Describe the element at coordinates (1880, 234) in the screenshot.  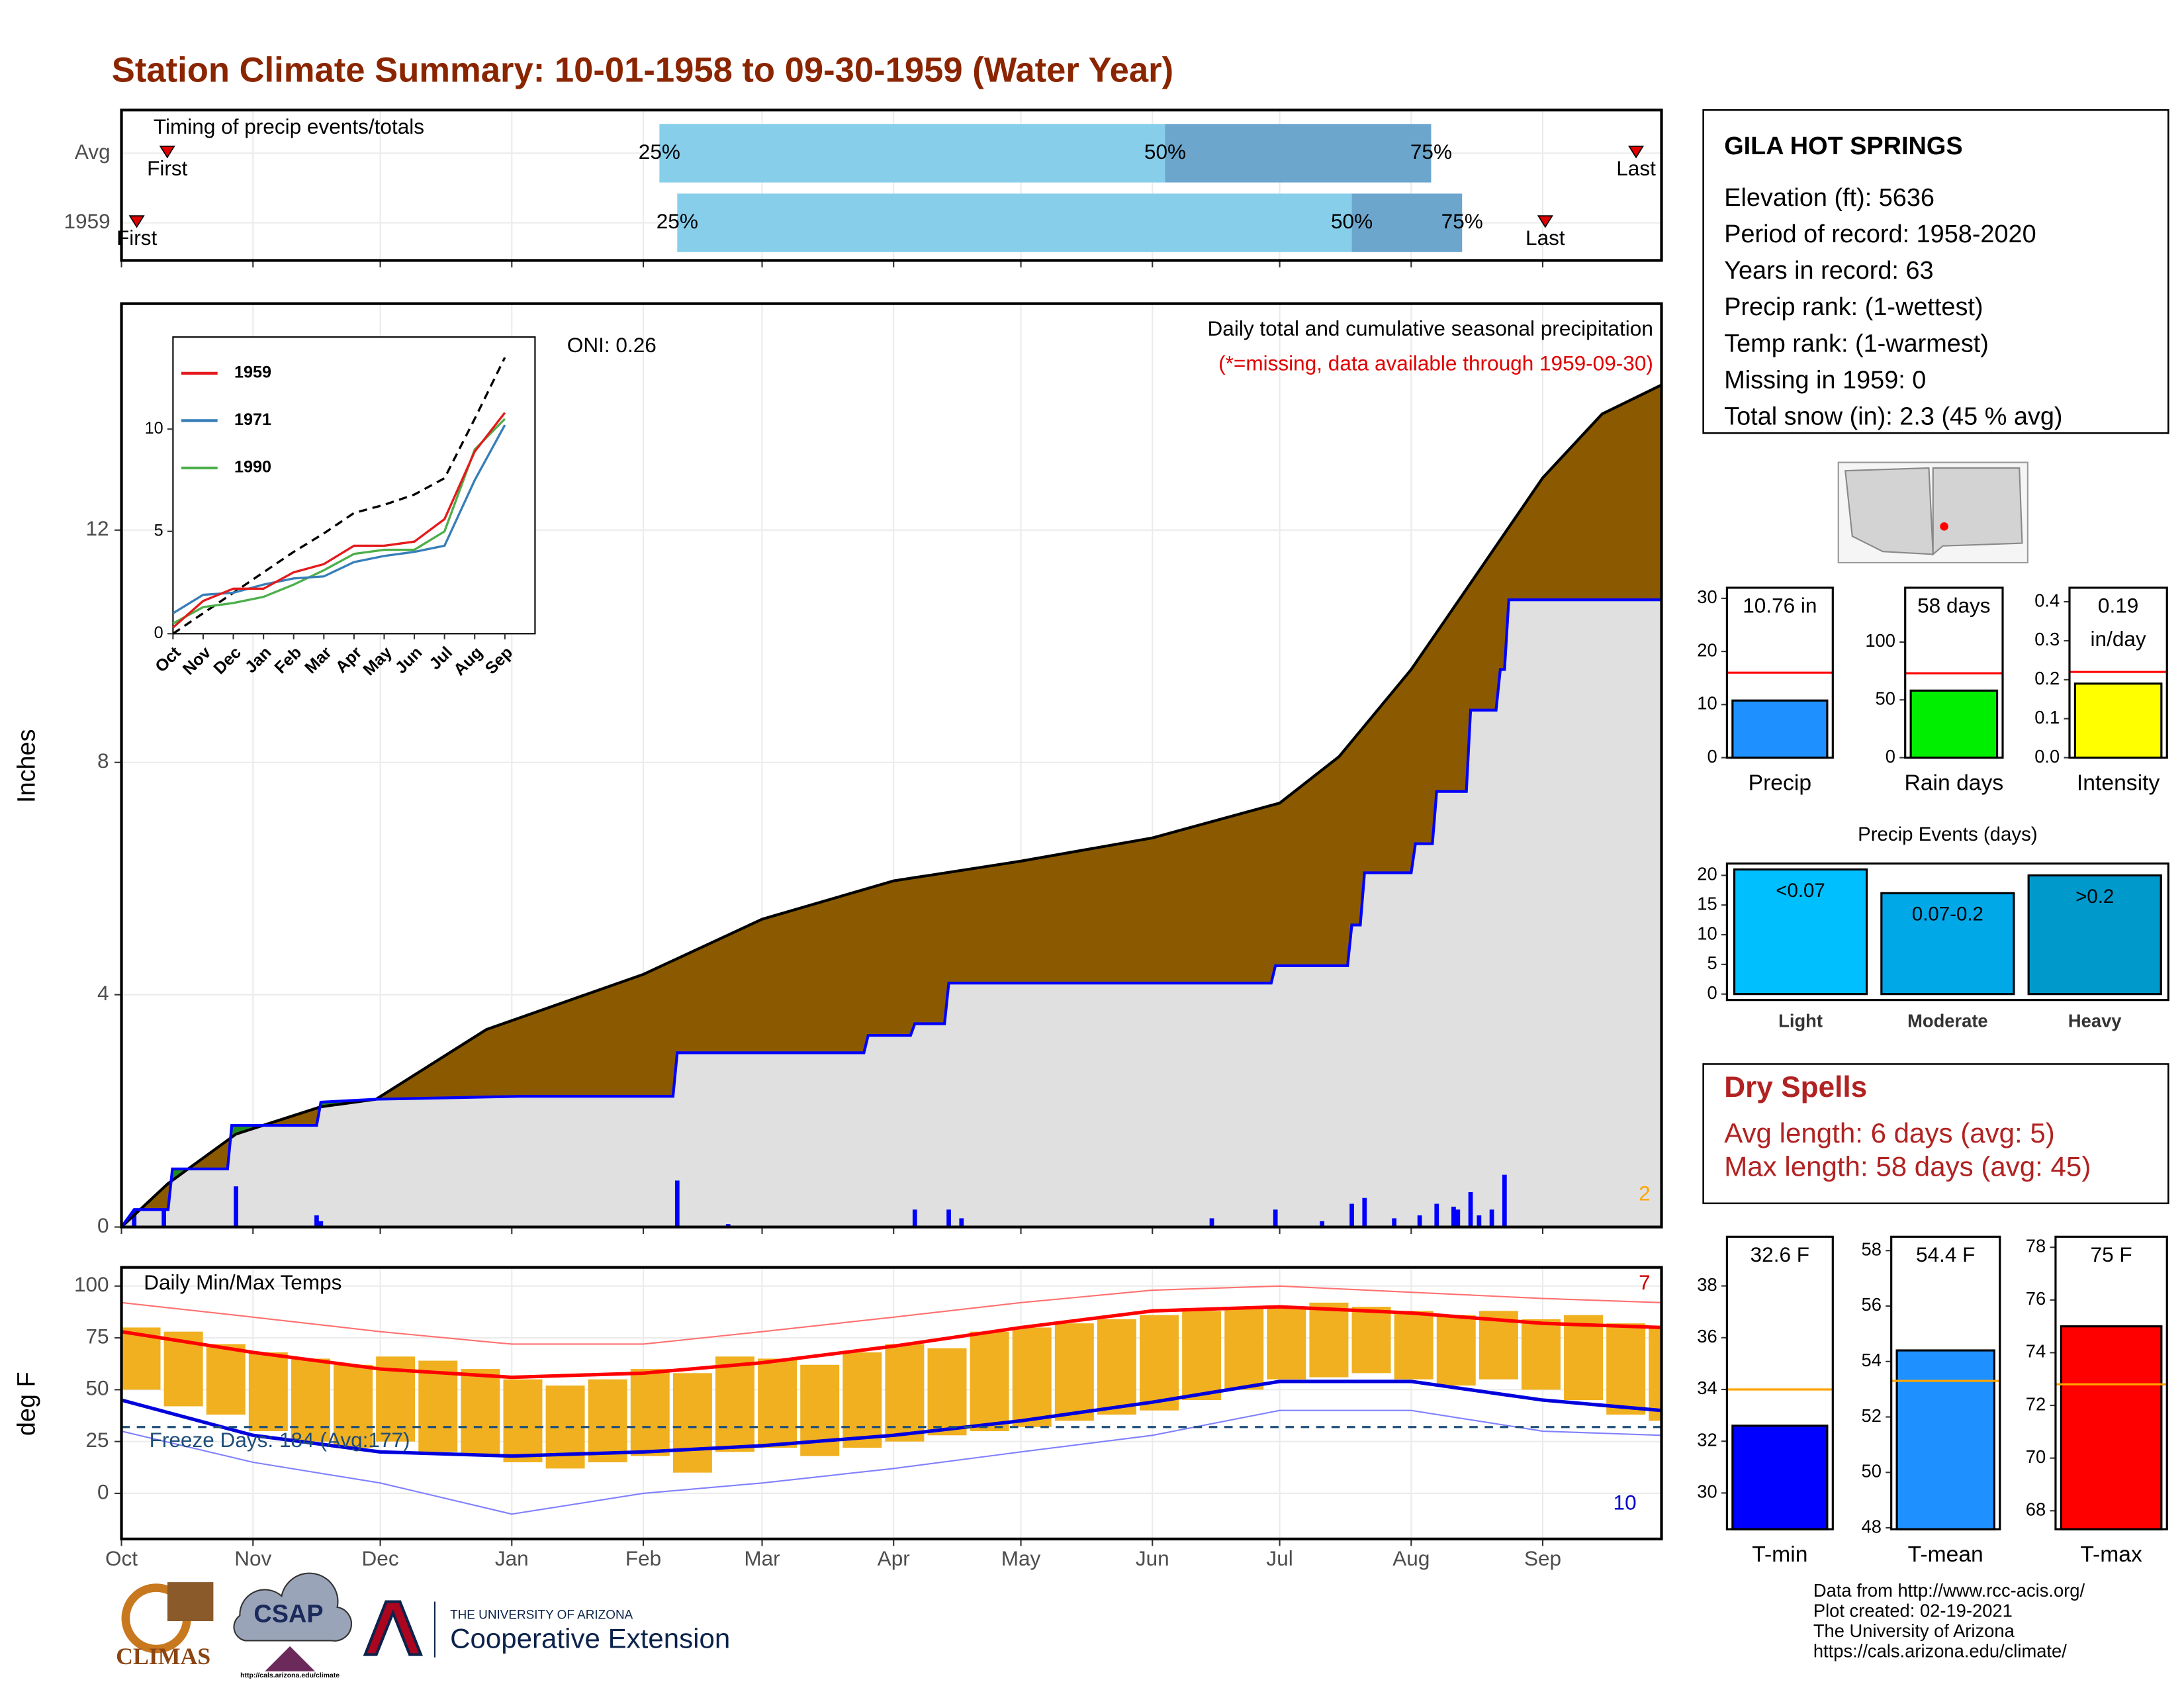
I see `station-info: Period of record: 1958-2020` at that location.